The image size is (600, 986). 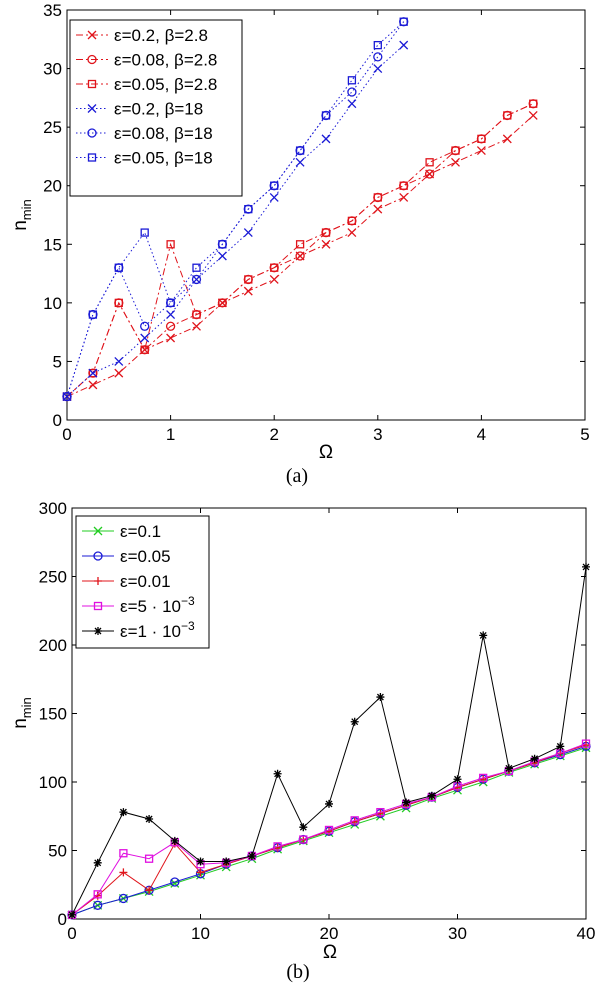 I want to click on a-legend-label: ε=0.08, β=2.8, so click(x=165, y=60).